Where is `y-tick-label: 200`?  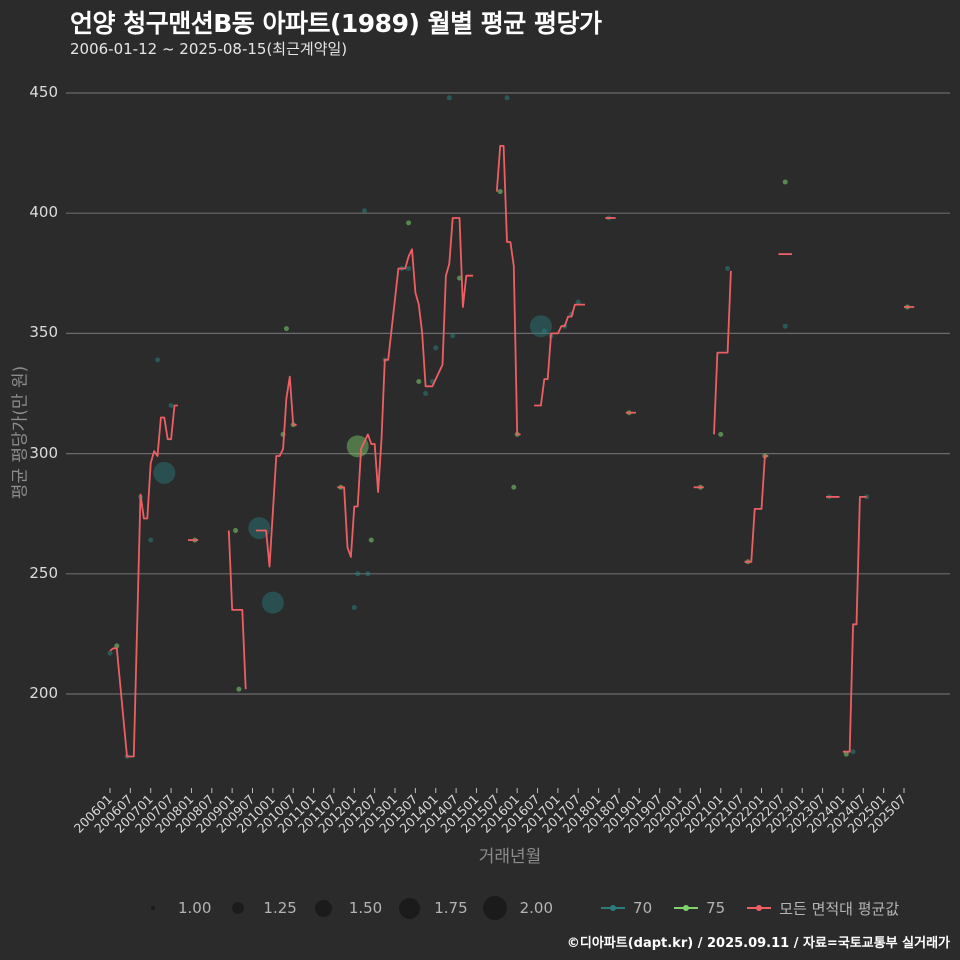 y-tick-label: 200 is located at coordinates (43, 693).